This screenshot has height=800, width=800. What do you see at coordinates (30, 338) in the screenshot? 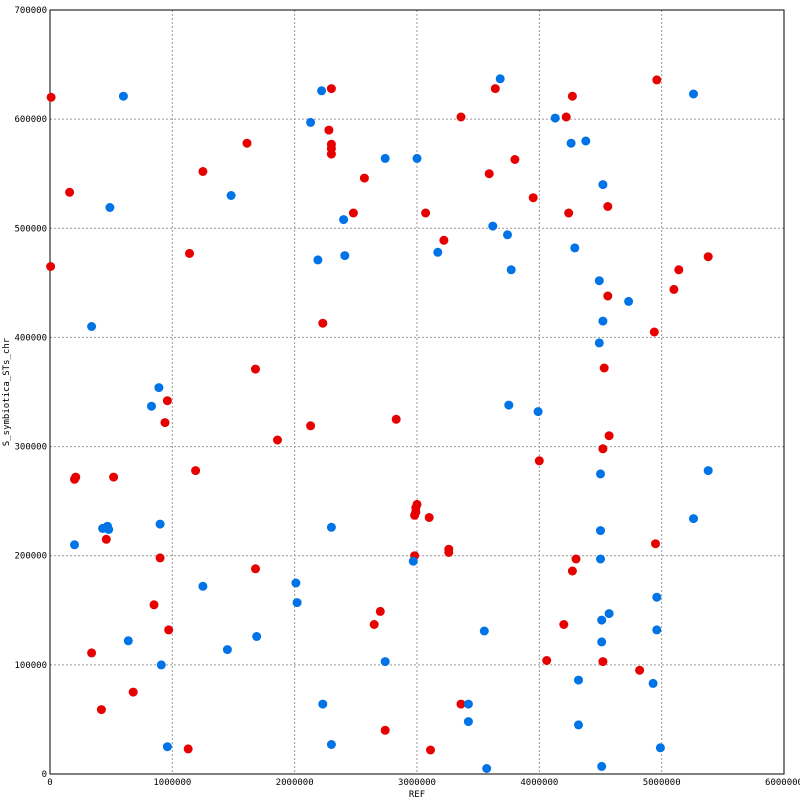
I see `y-tick-label: 400000` at bounding box center [30, 338].